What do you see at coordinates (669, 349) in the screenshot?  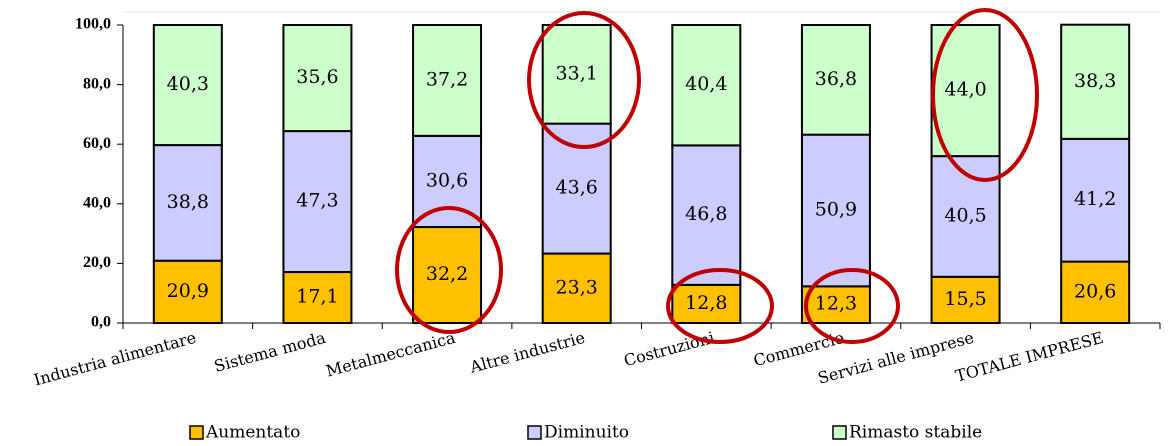 I see `x-tick-label: Costruzioni` at bounding box center [669, 349].